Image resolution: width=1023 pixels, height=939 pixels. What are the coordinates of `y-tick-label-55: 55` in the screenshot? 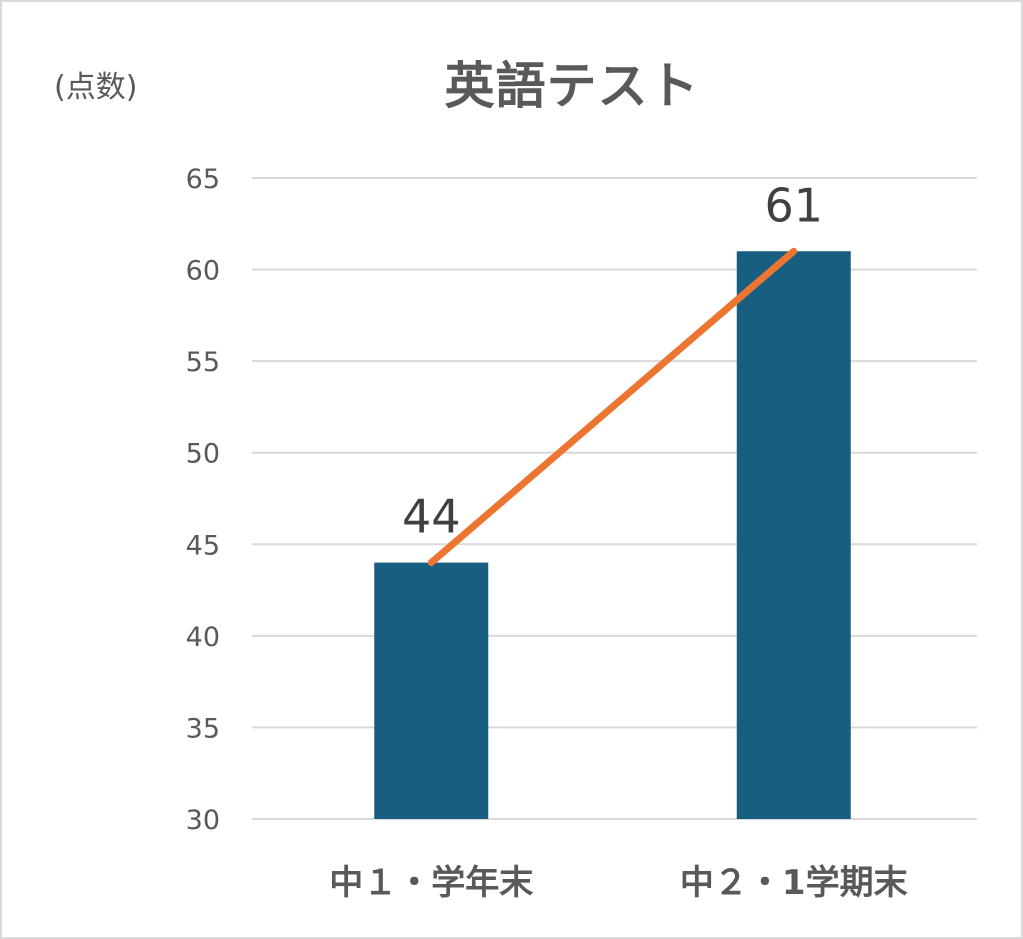 It's located at (203, 362).